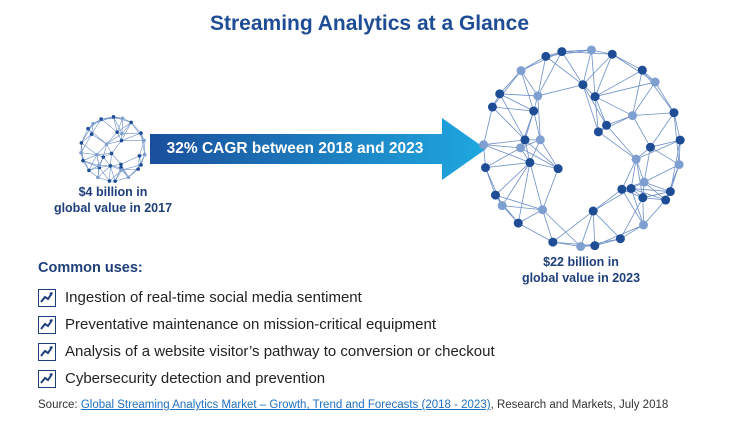 This screenshot has width=739, height=432. I want to click on end-value-line1: $22 billion in, so click(581, 262).